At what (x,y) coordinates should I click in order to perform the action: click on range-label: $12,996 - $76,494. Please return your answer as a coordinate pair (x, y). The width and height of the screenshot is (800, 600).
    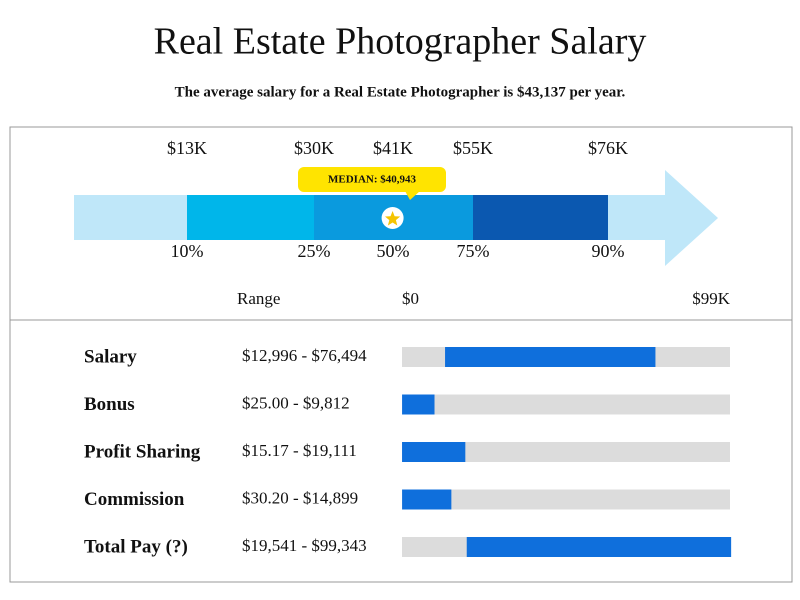
    Looking at the image, I should click on (304, 355).